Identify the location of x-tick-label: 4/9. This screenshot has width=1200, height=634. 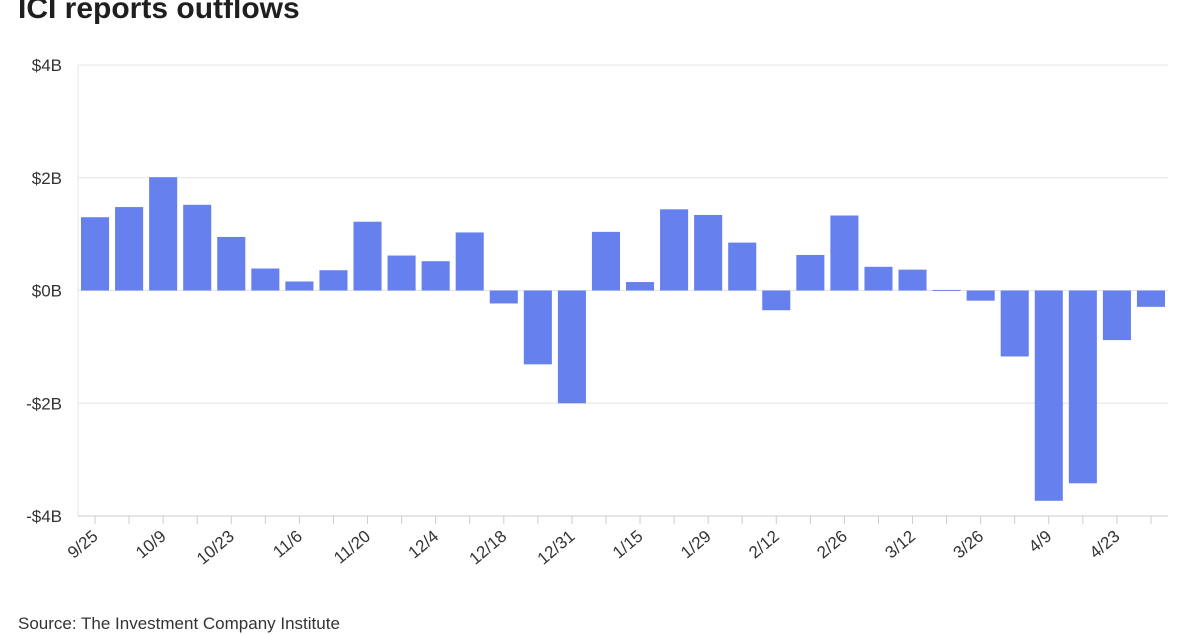
(1040, 542).